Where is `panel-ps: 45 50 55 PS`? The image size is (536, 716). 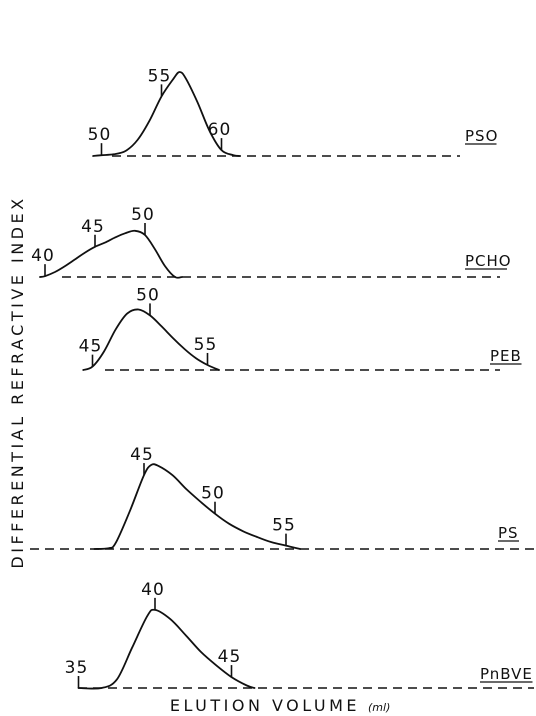
panel-ps: 45 50 55 PS is located at coordinates (282, 497).